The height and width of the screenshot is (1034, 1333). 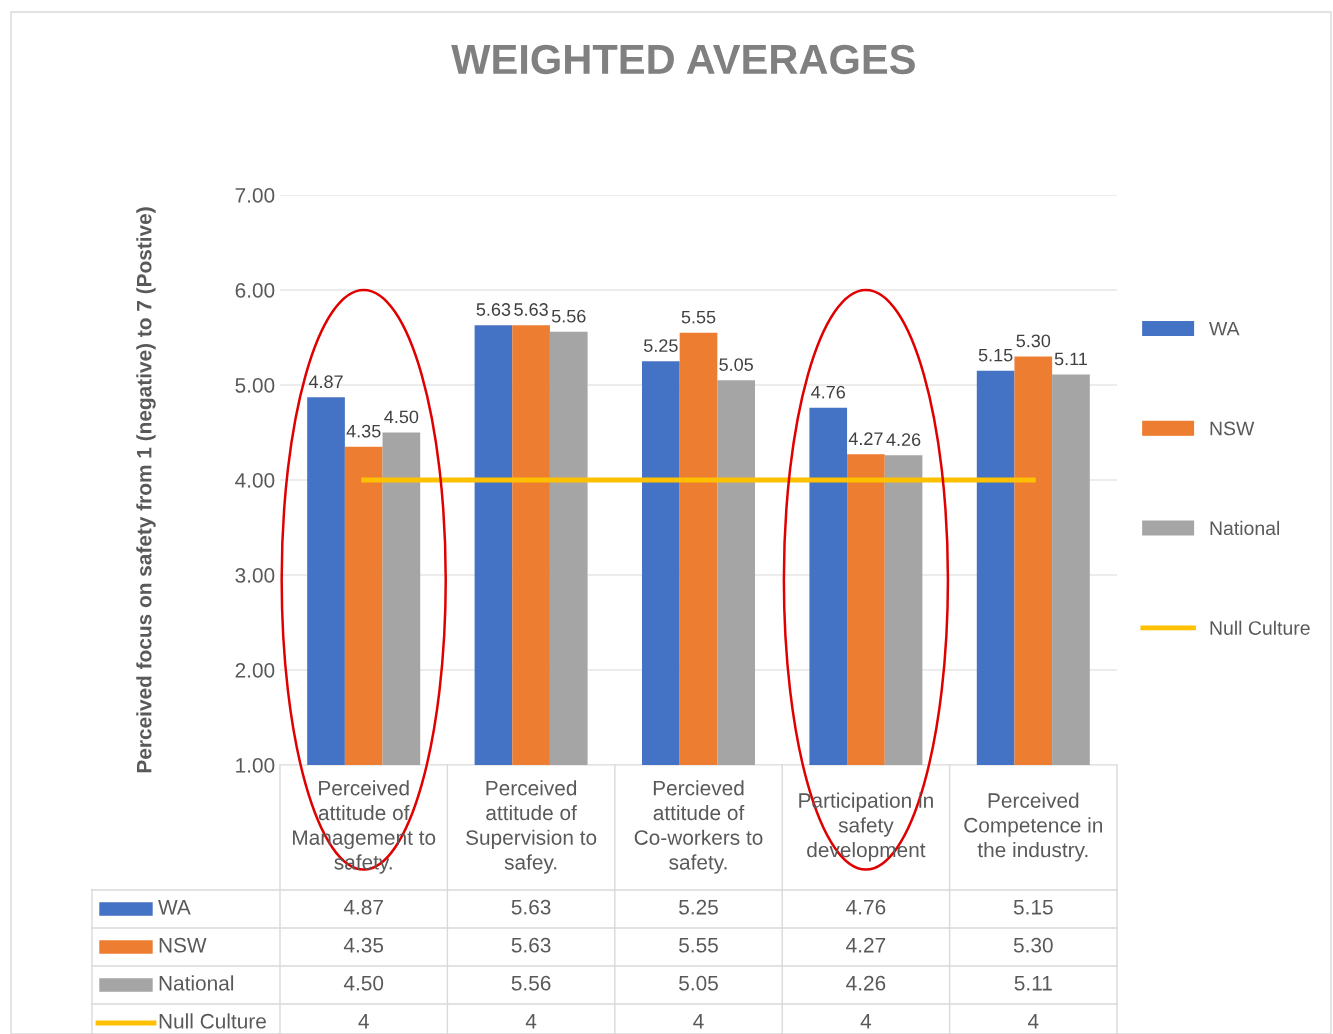 What do you see at coordinates (698, 317) in the screenshot?
I see `text: 5.55` at bounding box center [698, 317].